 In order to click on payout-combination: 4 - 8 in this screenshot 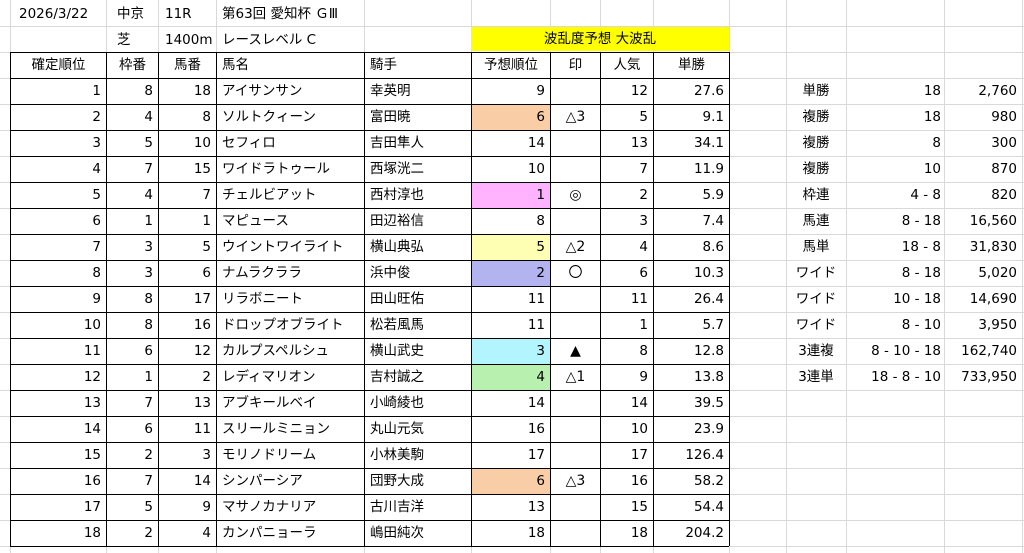, I will do `click(925, 195)`.